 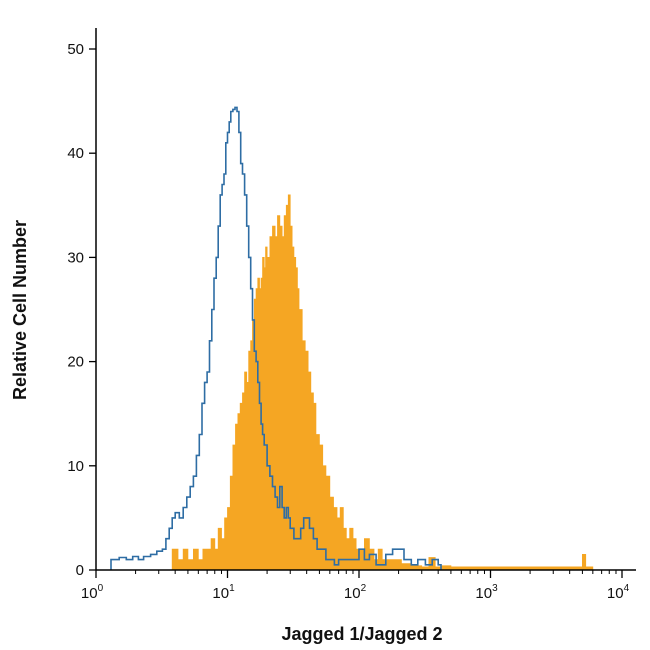 I want to click on x-tick-label: 10⁰, so click(x=92, y=592).